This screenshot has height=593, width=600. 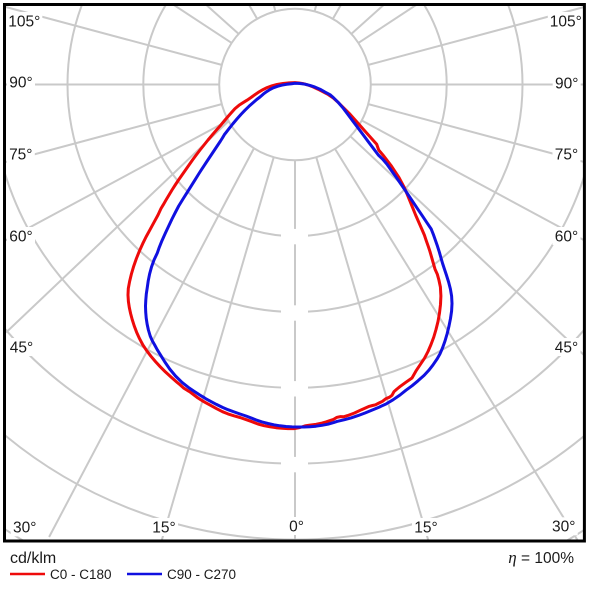 What do you see at coordinates (33, 558) in the screenshot?
I see `svg-text: cd/klm` at bounding box center [33, 558].